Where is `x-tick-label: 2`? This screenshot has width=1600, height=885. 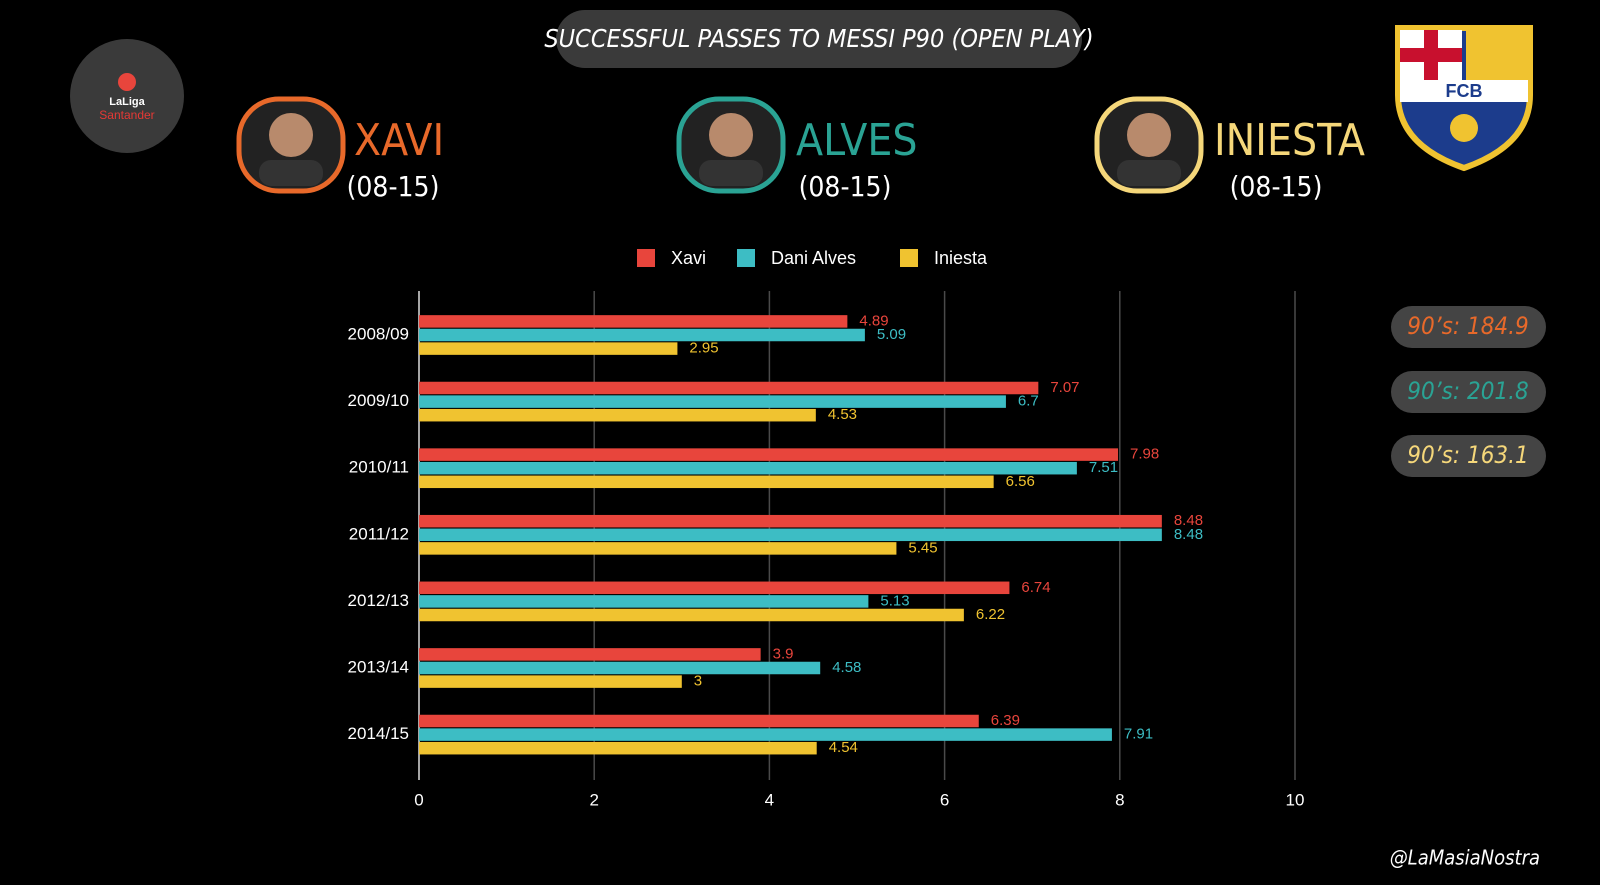
x-tick-label: 2 is located at coordinates (593, 799).